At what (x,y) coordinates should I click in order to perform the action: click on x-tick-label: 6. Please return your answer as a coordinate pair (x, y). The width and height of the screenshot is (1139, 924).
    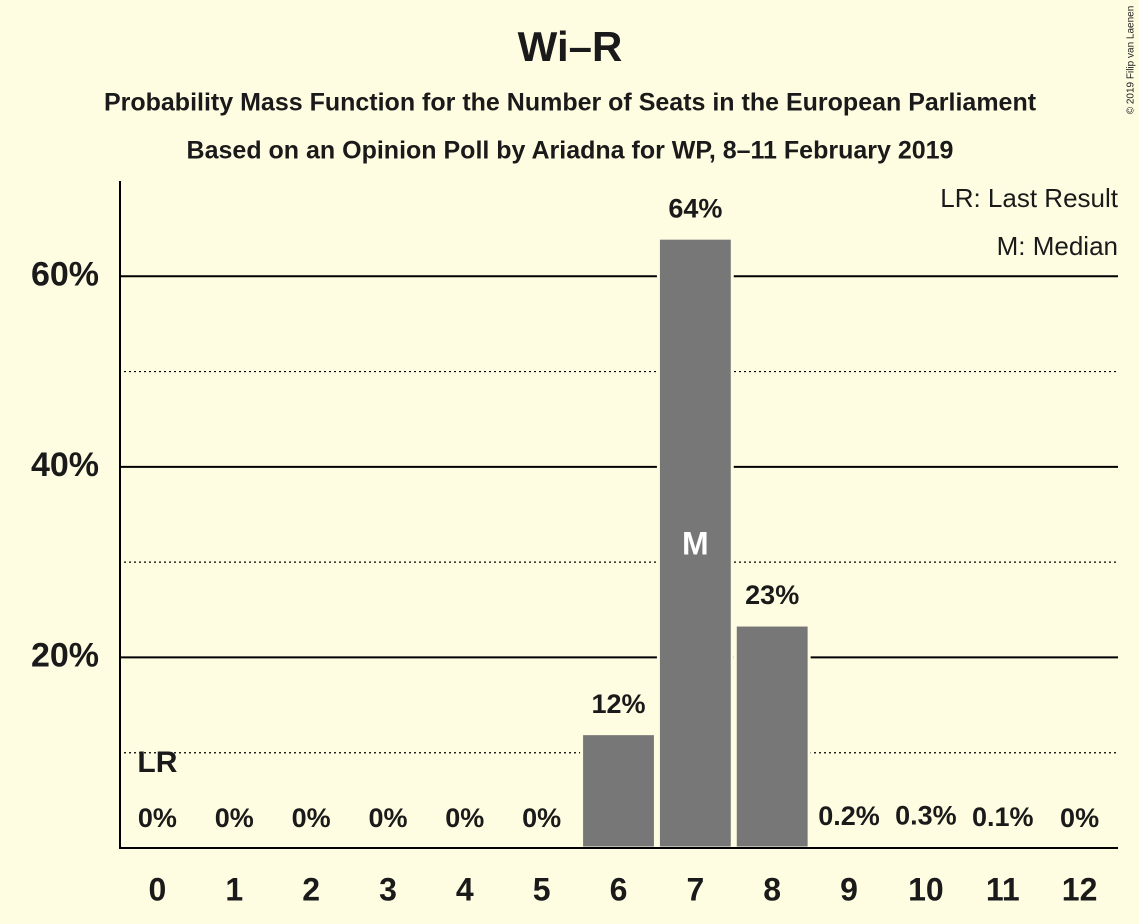
    Looking at the image, I should click on (619, 889).